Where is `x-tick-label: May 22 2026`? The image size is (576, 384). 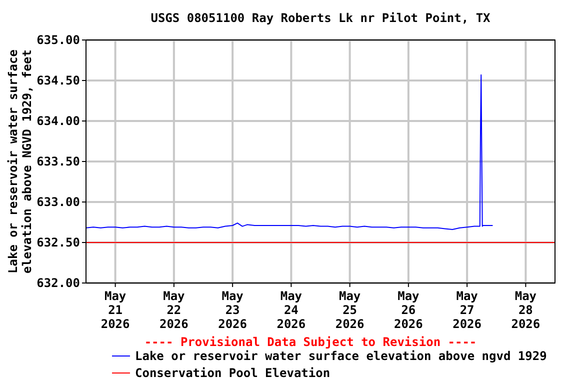
x-tick-label: May 22 2026 is located at coordinates (173, 310).